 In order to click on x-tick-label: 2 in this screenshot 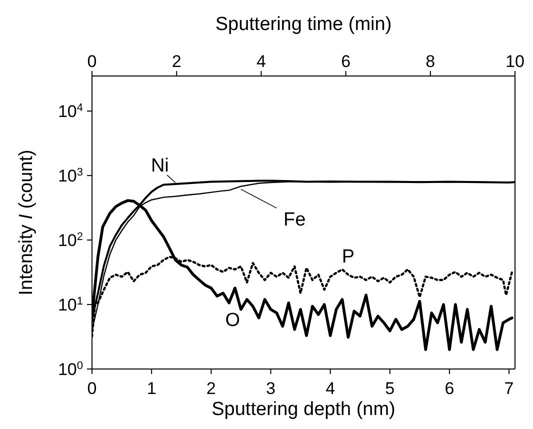, I will do `click(211, 388)`.